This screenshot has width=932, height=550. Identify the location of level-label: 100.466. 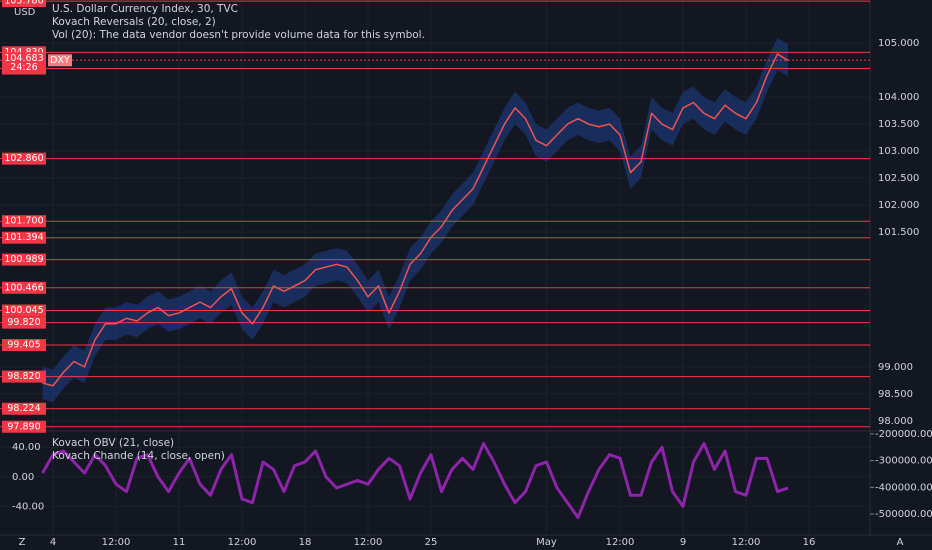
(23, 287).